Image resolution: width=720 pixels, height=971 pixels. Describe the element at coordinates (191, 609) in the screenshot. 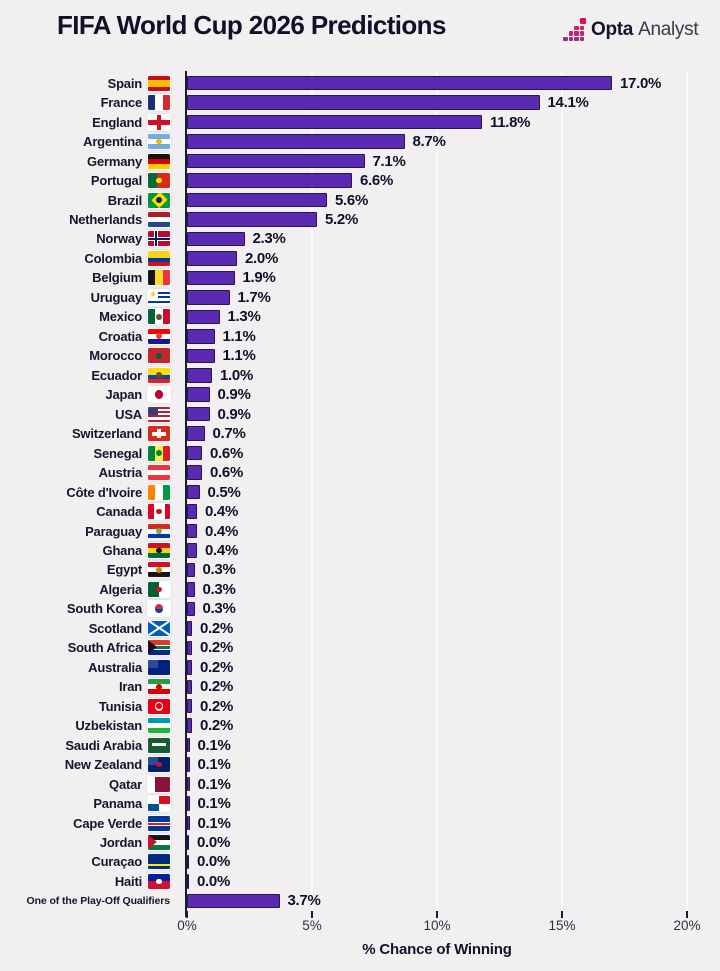

I see `bar-south-korea` at that location.